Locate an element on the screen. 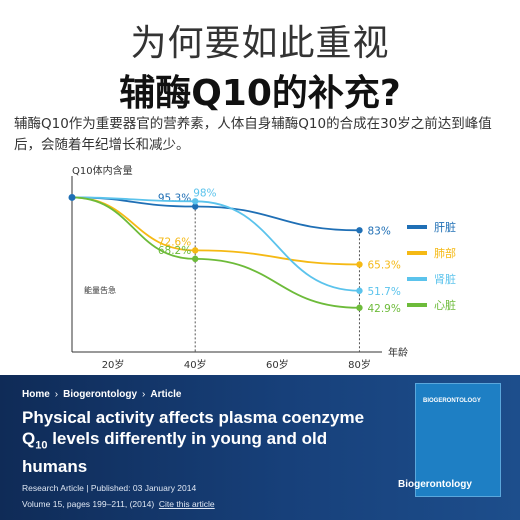 This screenshot has width=520, height=520. x-tick-label: 40岁 is located at coordinates (195, 364).